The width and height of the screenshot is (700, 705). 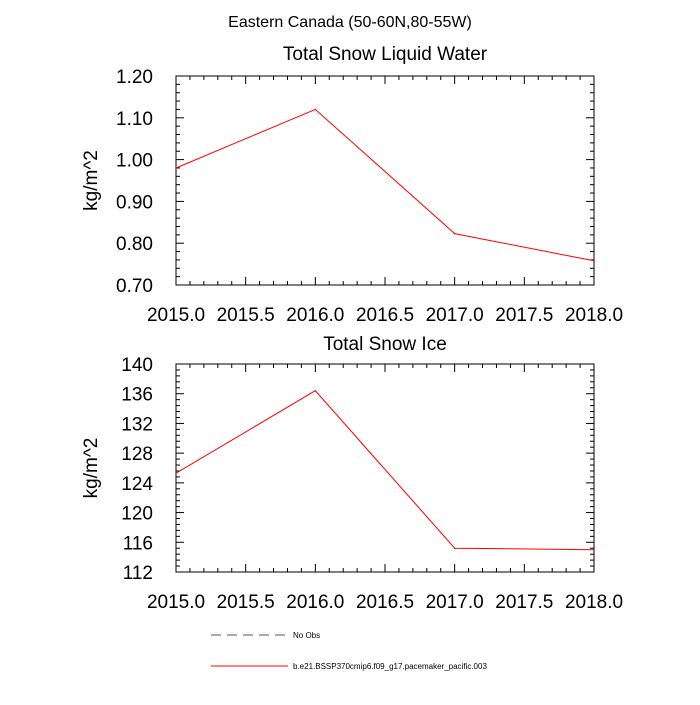 What do you see at coordinates (134, 77) in the screenshot?
I see `y-tick-label: 1.20` at bounding box center [134, 77].